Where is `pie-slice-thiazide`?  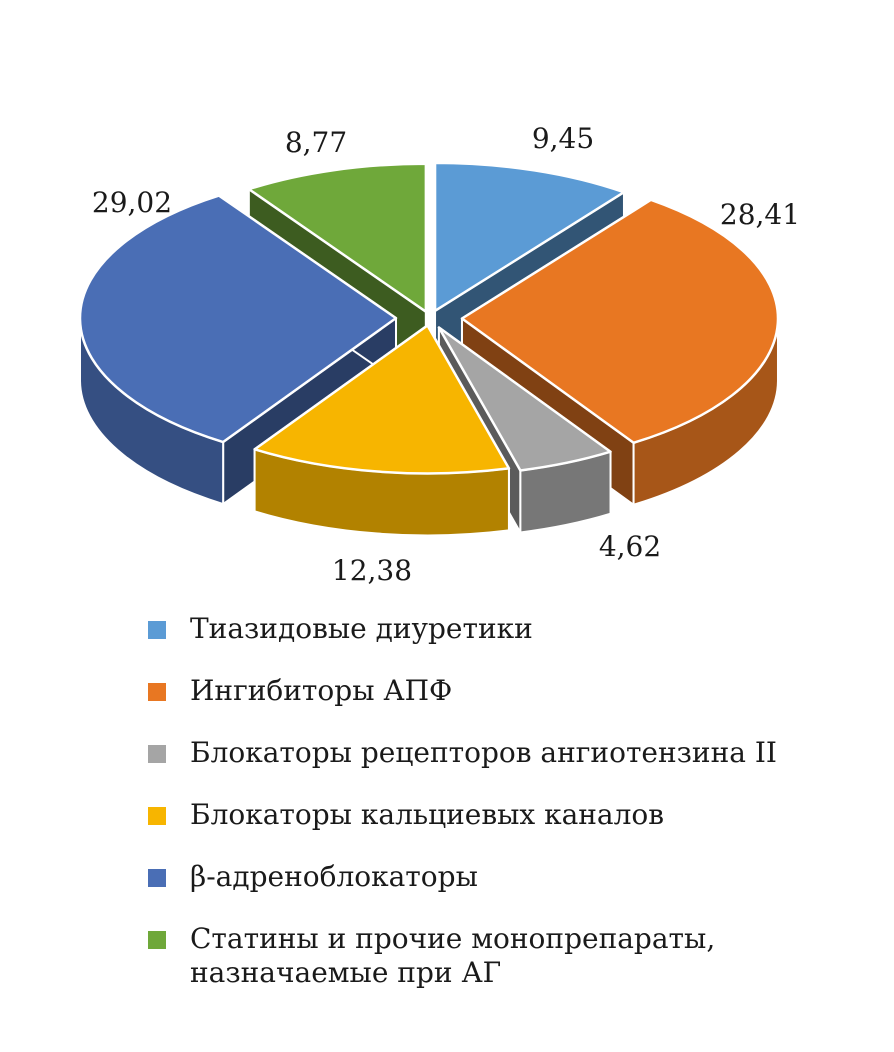 pie-slice-thiazide is located at coordinates (529, 237).